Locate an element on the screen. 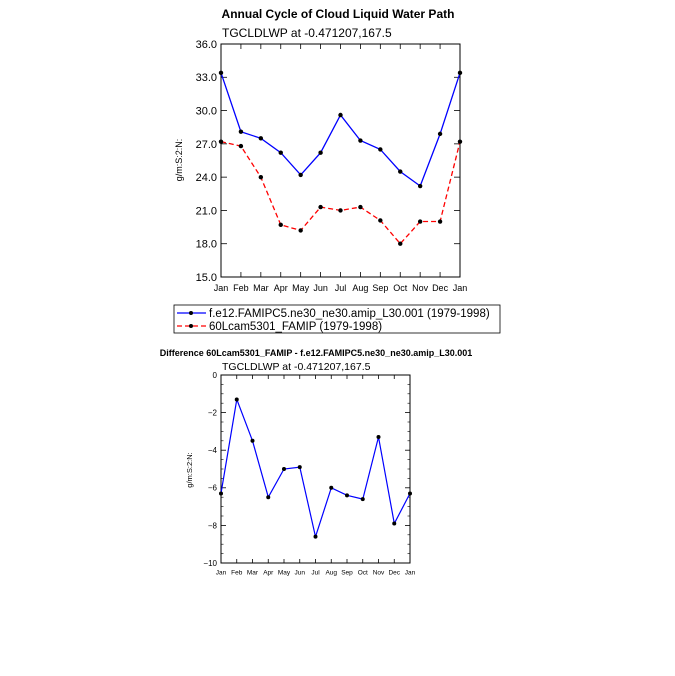 The image size is (675, 676). chart1-xtick-label: May is located at coordinates (301, 288).